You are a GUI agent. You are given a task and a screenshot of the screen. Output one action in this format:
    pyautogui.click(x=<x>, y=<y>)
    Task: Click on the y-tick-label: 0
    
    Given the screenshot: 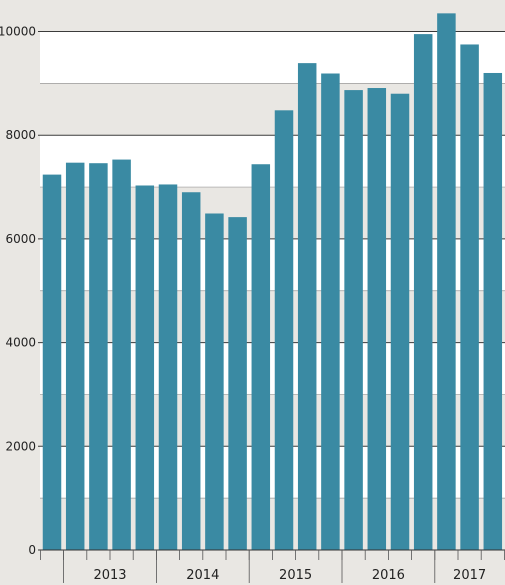 What is the action you would take?
    pyautogui.click(x=32, y=550)
    